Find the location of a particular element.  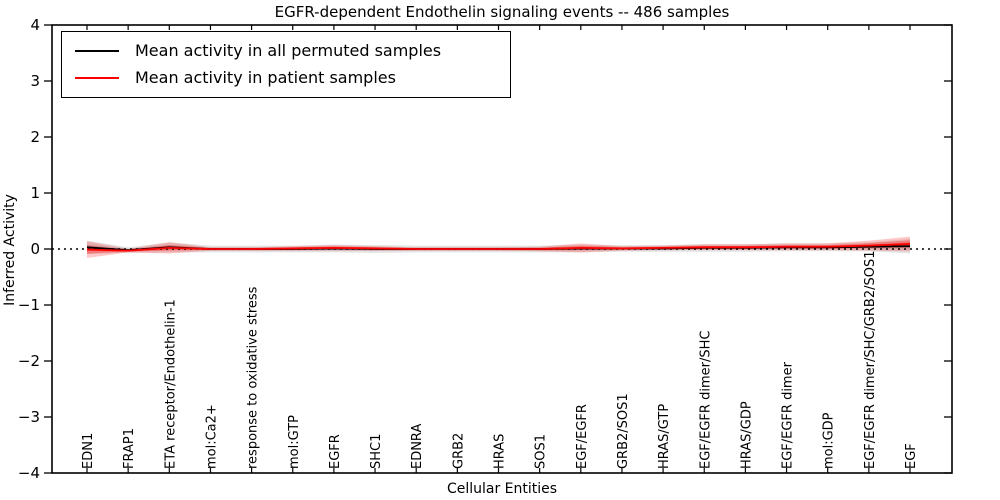

y-tick-label: −1 is located at coordinates (29, 305).